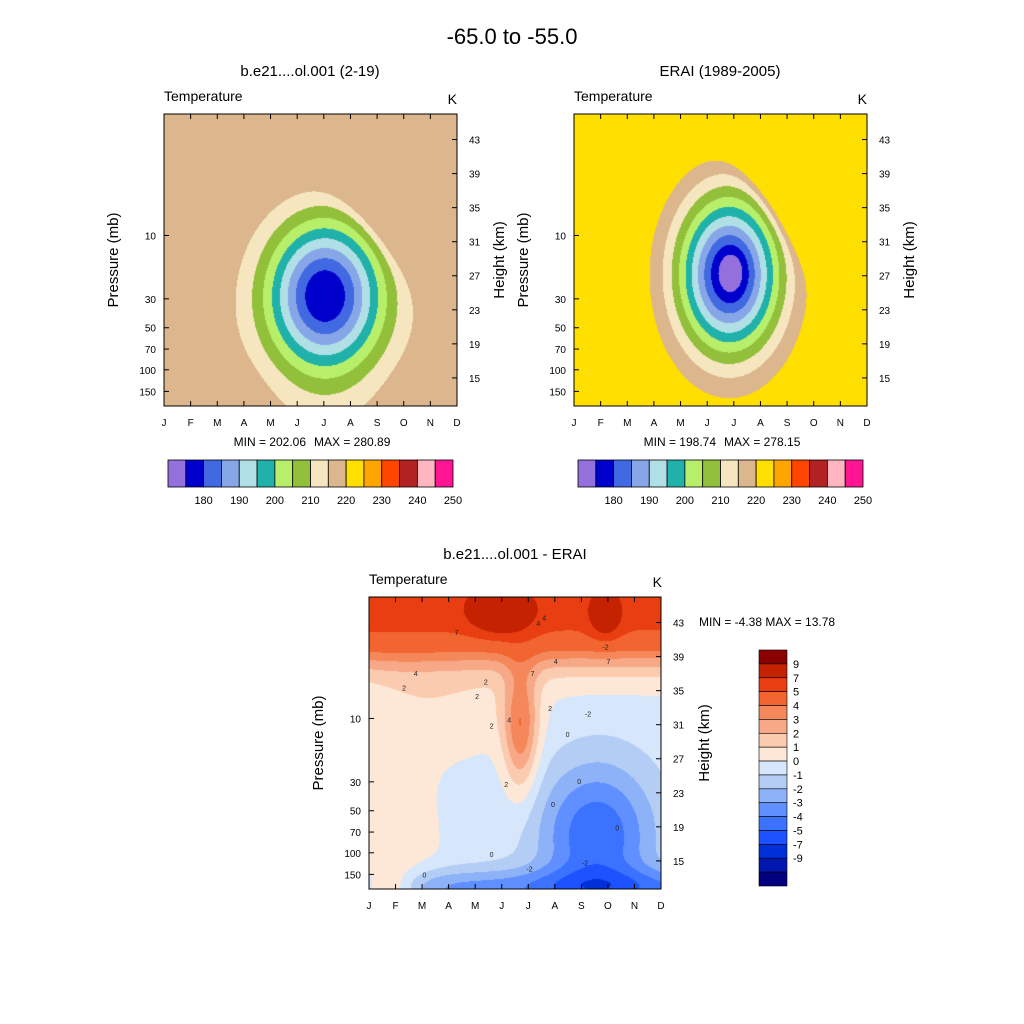 Image resolution: width=1024 pixels, height=1024 pixels. I want to click on panel3-htick-label: 39, so click(679, 658).